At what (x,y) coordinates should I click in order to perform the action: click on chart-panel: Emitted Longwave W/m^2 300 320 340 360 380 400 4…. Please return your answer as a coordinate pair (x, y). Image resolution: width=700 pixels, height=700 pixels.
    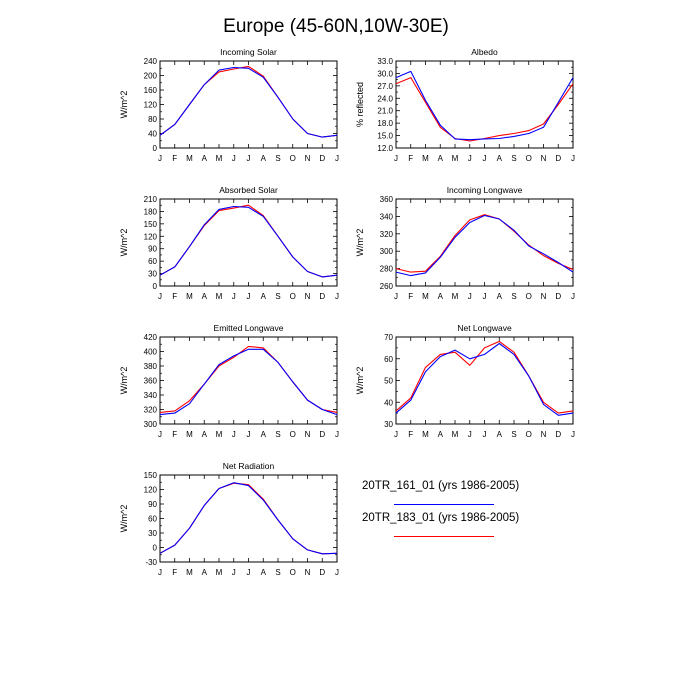
    Looking at the image, I should click on (229, 381).